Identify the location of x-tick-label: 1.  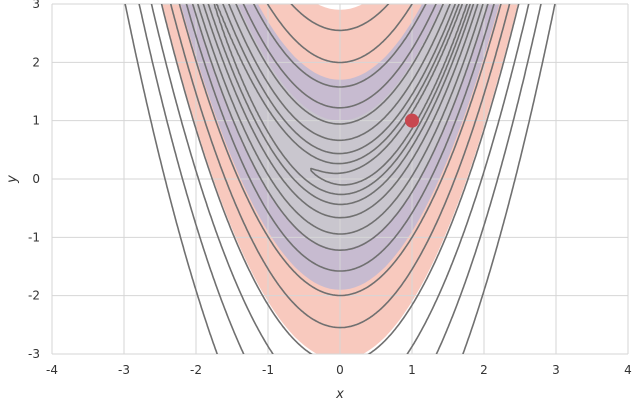
(412, 370).